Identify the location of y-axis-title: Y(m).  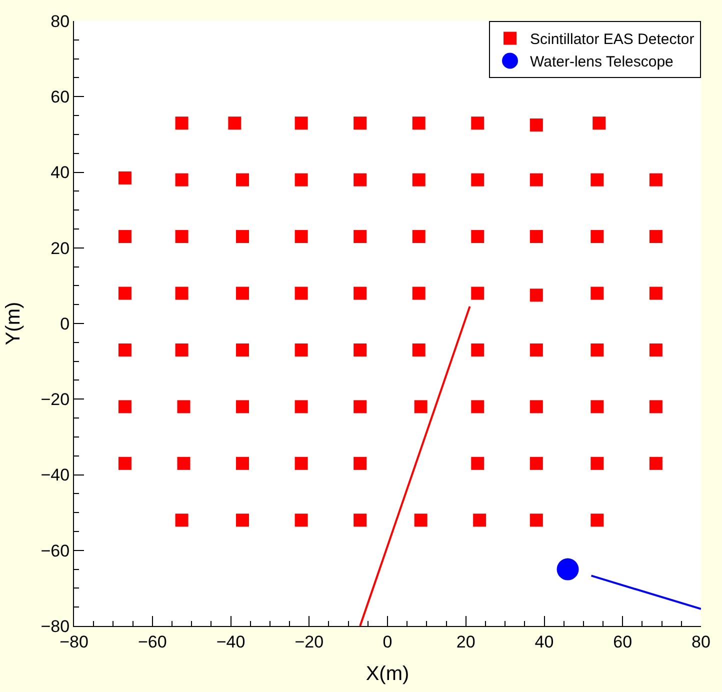
(13, 324).